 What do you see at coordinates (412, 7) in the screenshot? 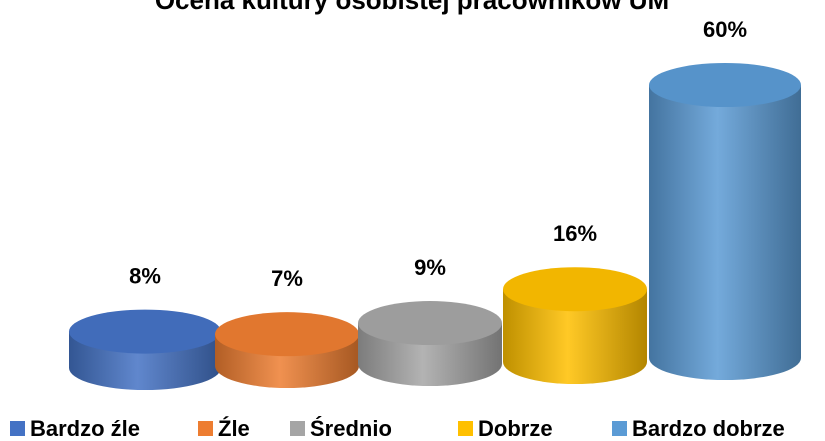
I see `chart-title: Ocena kultury osobistej pracowników UM` at bounding box center [412, 7].